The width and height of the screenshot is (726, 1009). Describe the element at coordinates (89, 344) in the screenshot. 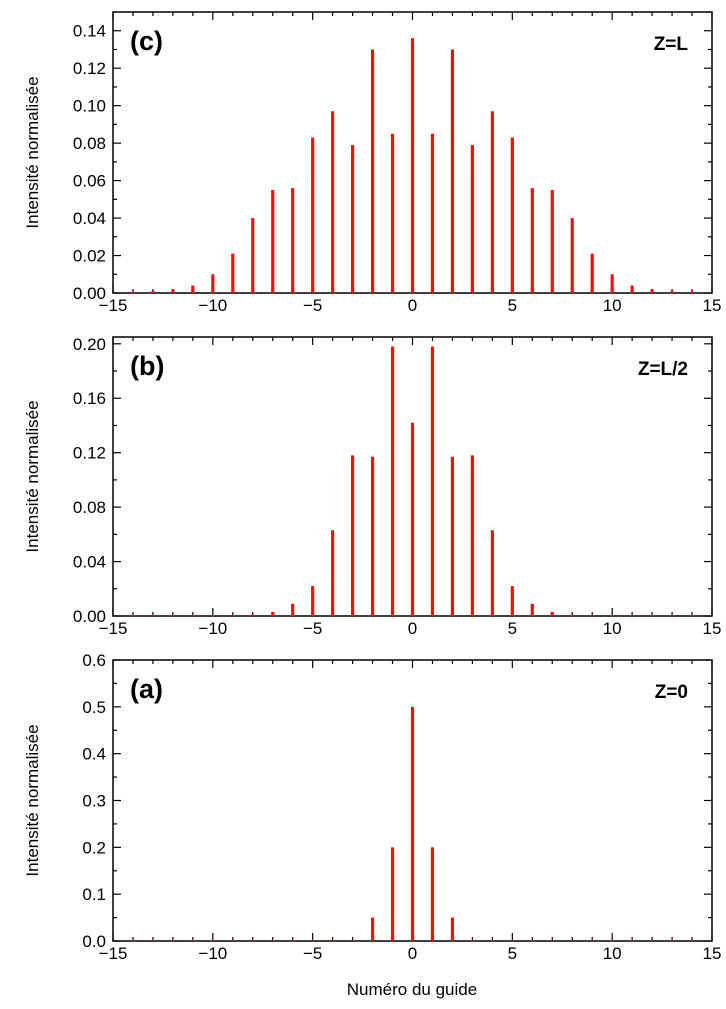

I see `y-tick-label: 0.20` at that location.